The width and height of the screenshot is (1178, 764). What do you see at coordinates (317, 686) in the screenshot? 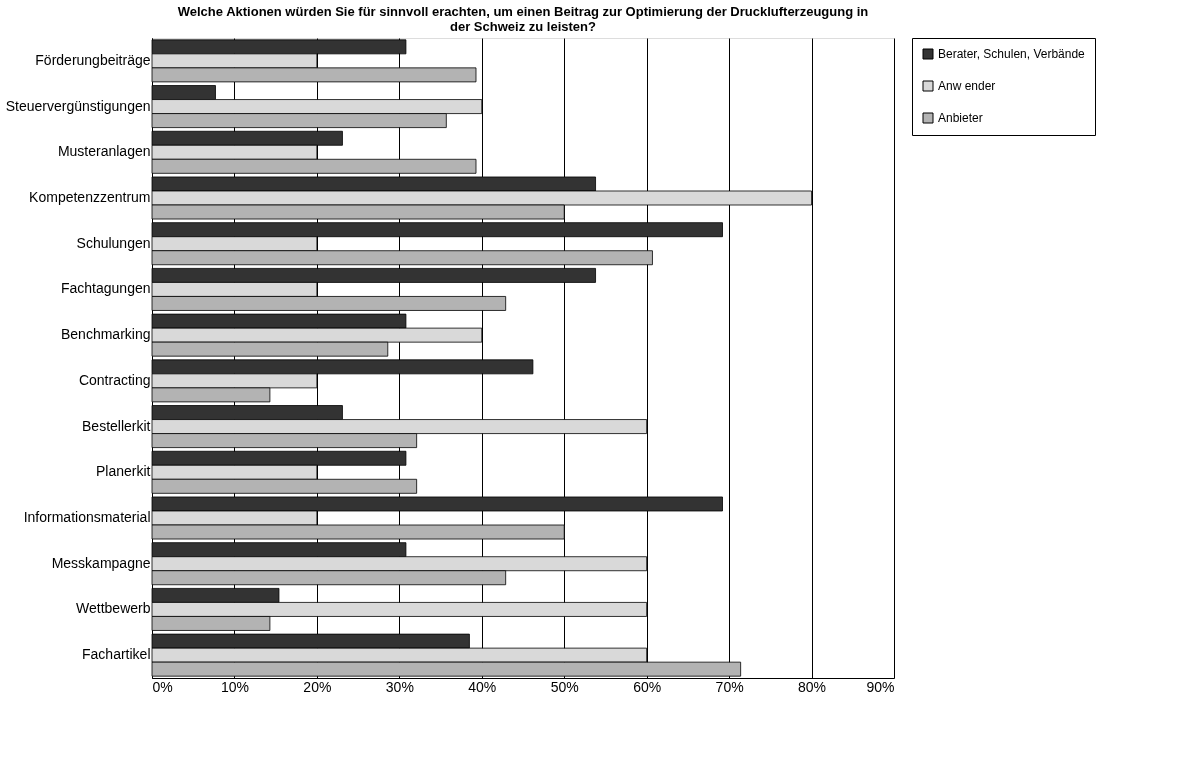
I see `x-tick-label: 20%` at bounding box center [317, 686].